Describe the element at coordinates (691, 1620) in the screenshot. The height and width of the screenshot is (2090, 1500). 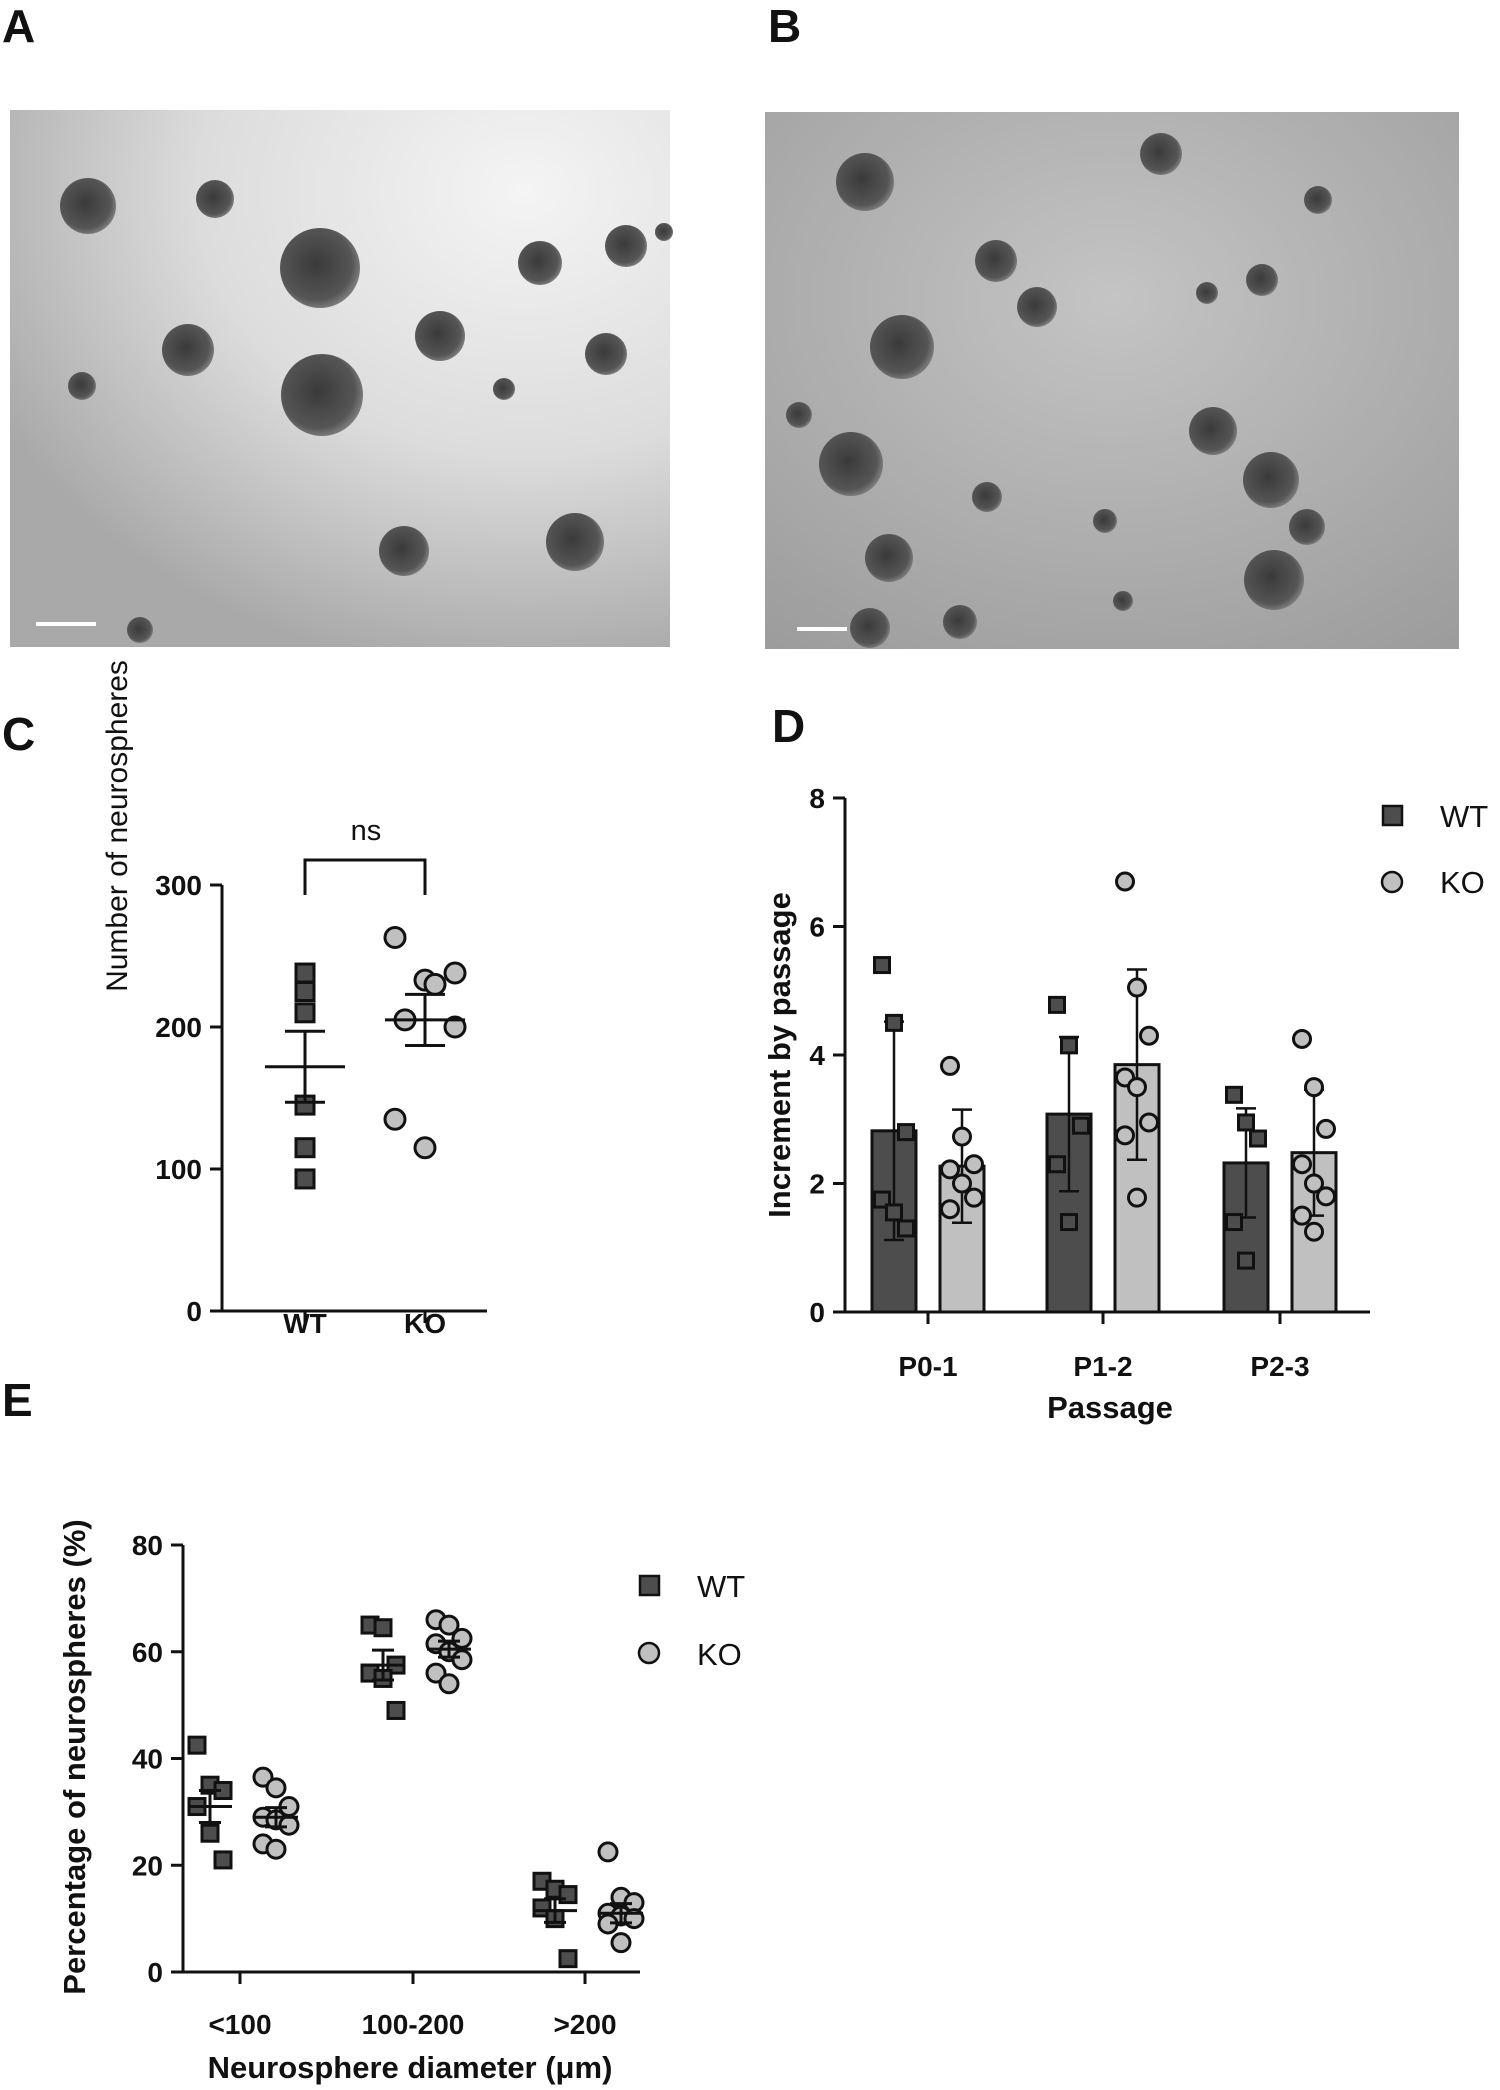
I see `chart-e-legend: WT KO` at that location.